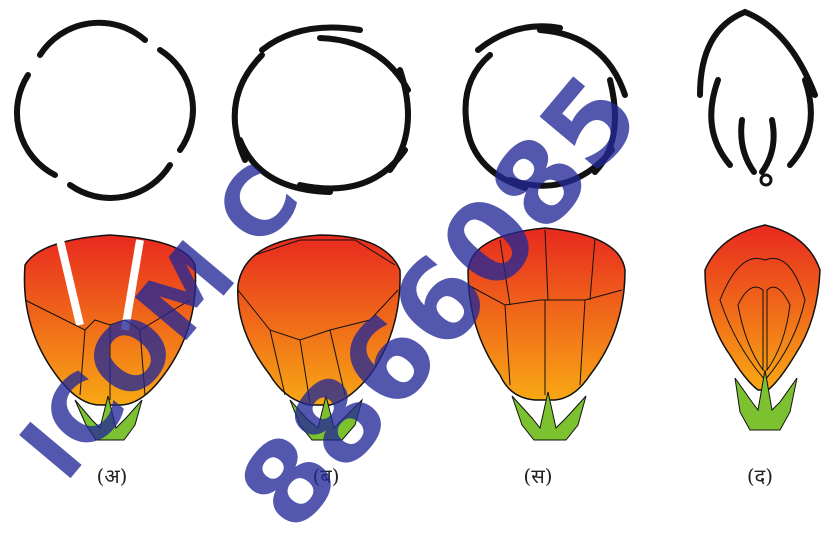 The image size is (829, 554). Describe the element at coordinates (110, 337) in the screenshot. I see `flower-valvate` at that location.